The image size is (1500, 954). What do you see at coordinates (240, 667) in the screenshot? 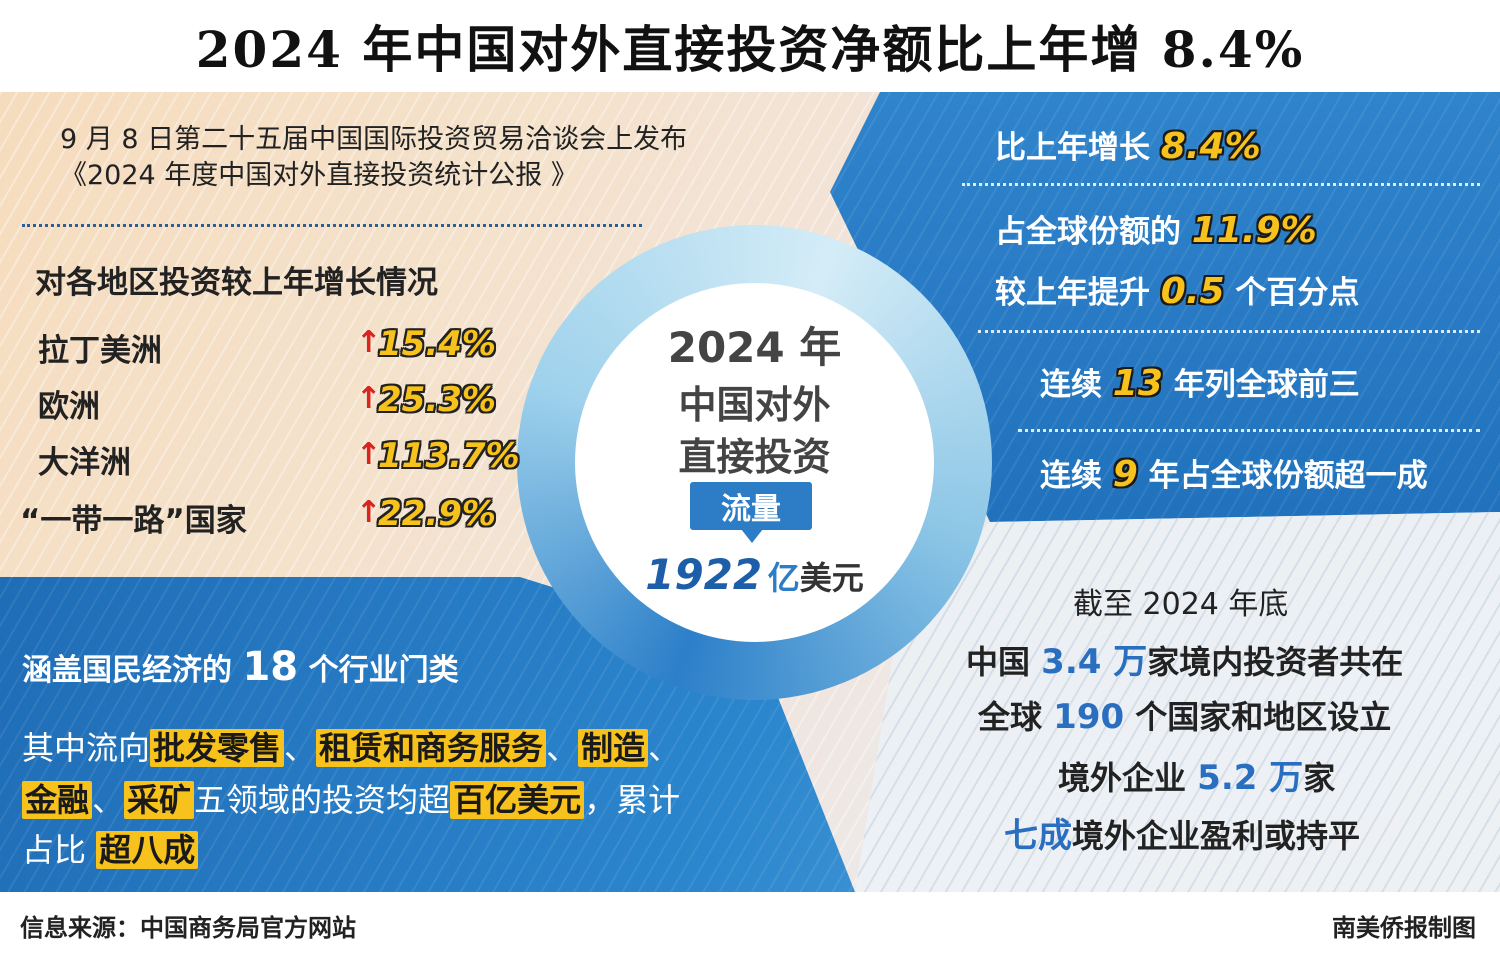
I see `industries-heading: 涵盖国民经济的 18 个行业门类` at bounding box center [240, 667].